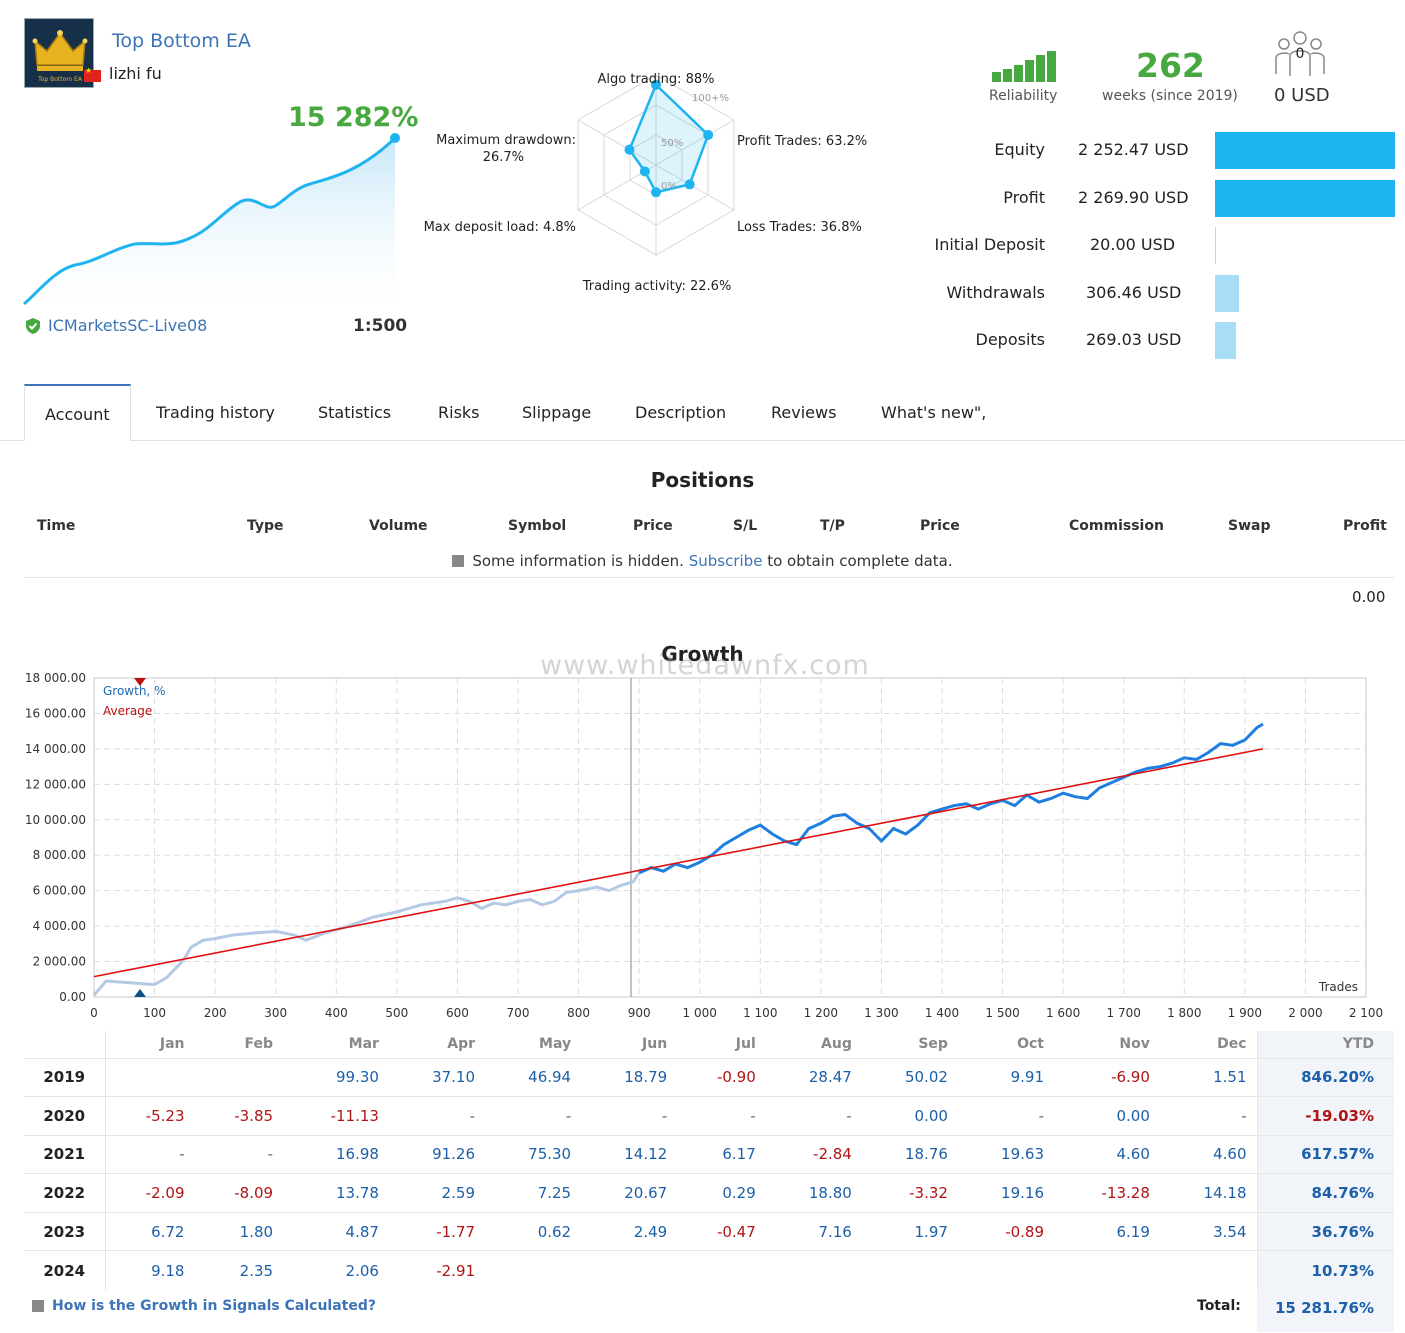 The width and height of the screenshot is (1405, 1333). What do you see at coordinates (353, 117) in the screenshot?
I see `total-gain: 15 282%` at bounding box center [353, 117].